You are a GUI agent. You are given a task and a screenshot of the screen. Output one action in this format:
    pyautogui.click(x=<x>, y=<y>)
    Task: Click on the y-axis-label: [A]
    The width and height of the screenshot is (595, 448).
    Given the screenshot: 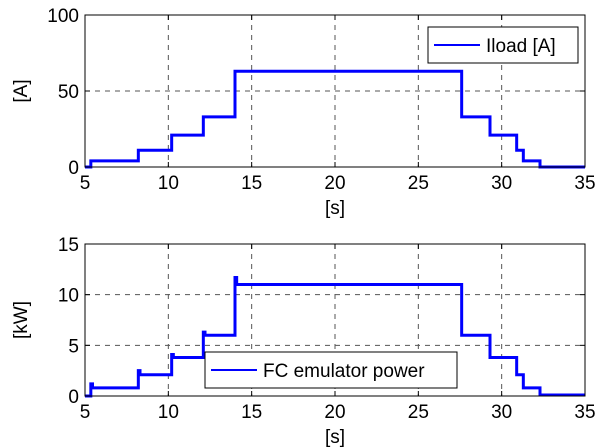 What is the action you would take?
    pyautogui.click(x=21, y=90)
    